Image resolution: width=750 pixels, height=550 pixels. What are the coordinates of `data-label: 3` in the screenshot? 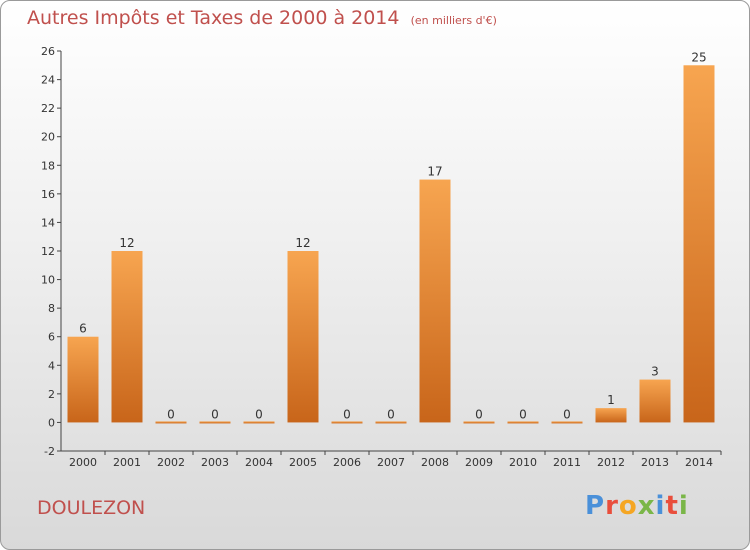 It's located at (655, 372).